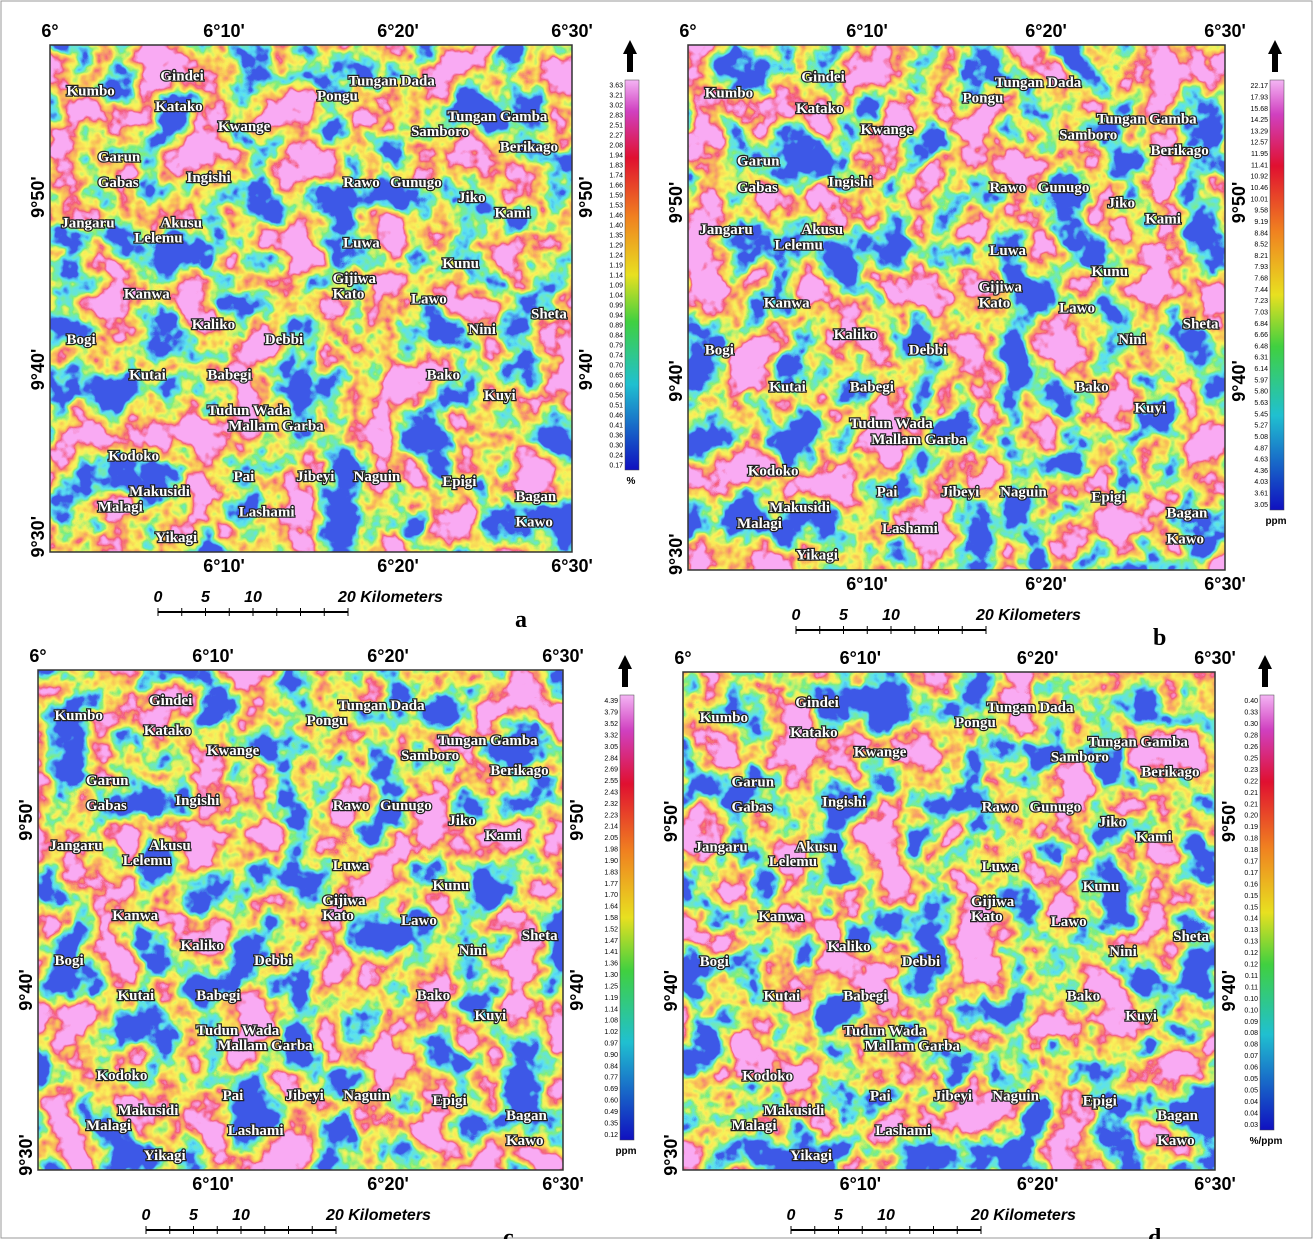 The height and width of the screenshot is (1239, 1313). What do you see at coordinates (1251, 1033) in the screenshot?
I see `legend-value: 0.08` at bounding box center [1251, 1033].